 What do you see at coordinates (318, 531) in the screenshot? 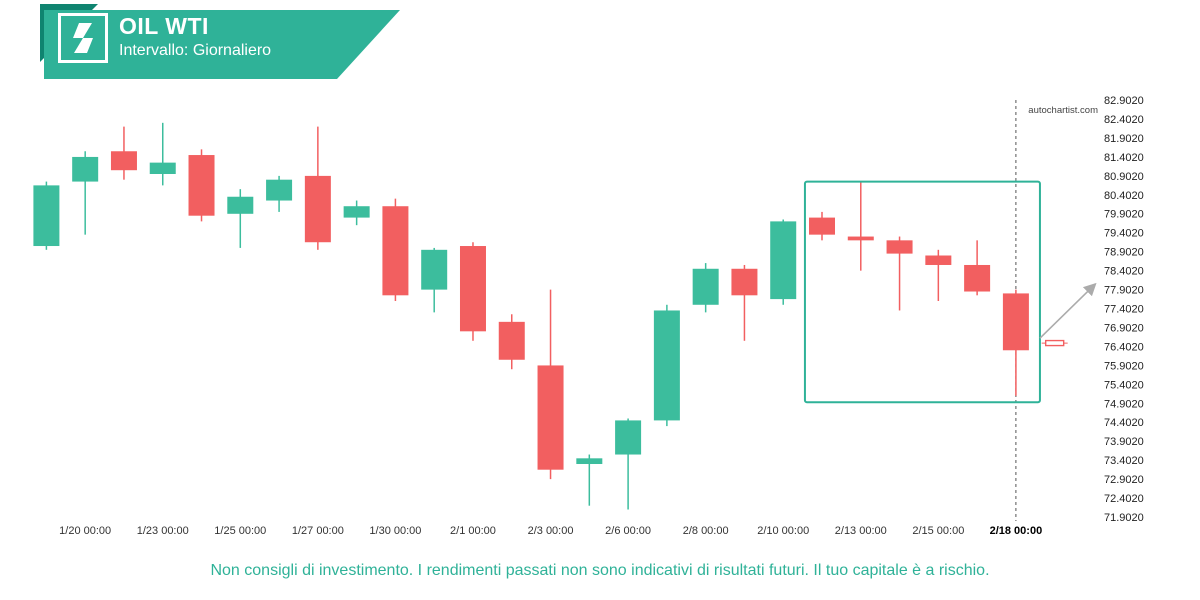
I see `x-axis-tick-label: 1/27 00:00` at bounding box center [318, 531].